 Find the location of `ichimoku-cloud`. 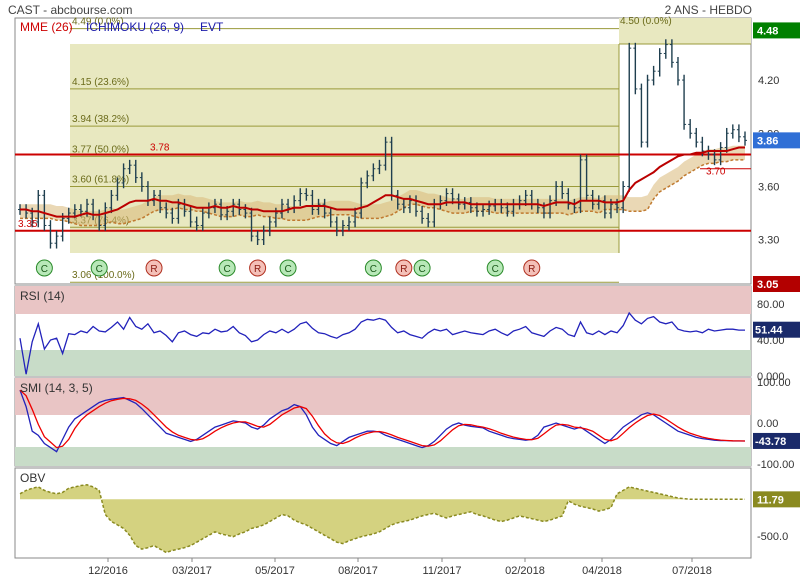

ichimoku-cloud is located at coordinates (382, 185).